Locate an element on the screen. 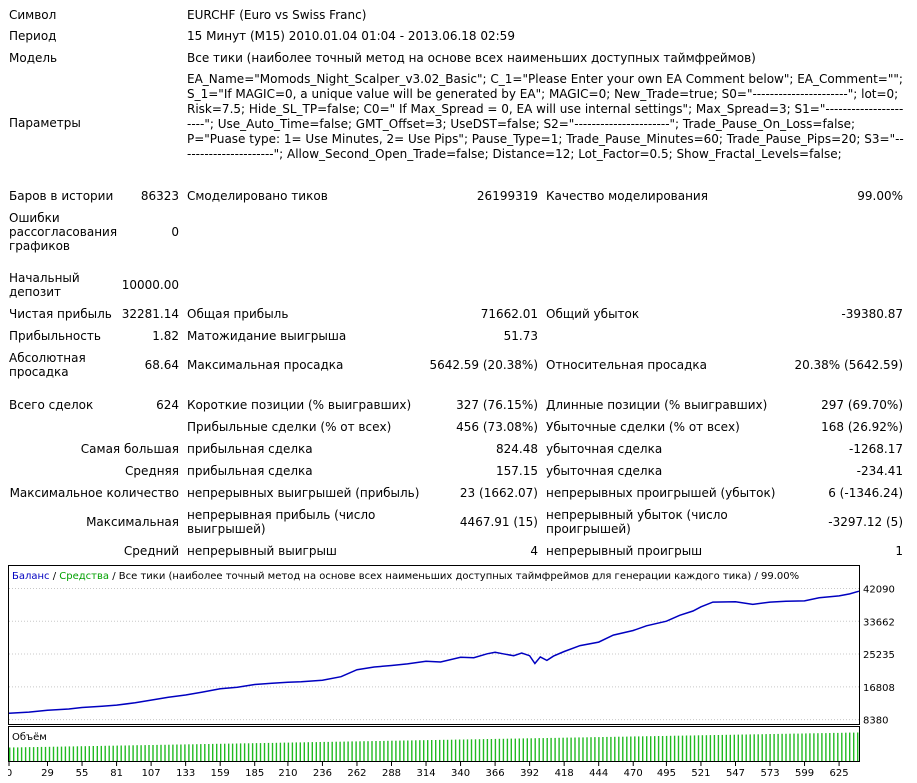 The width and height of the screenshot is (917, 783). deposit-label: Начальный депозит is located at coordinates (44, 285).